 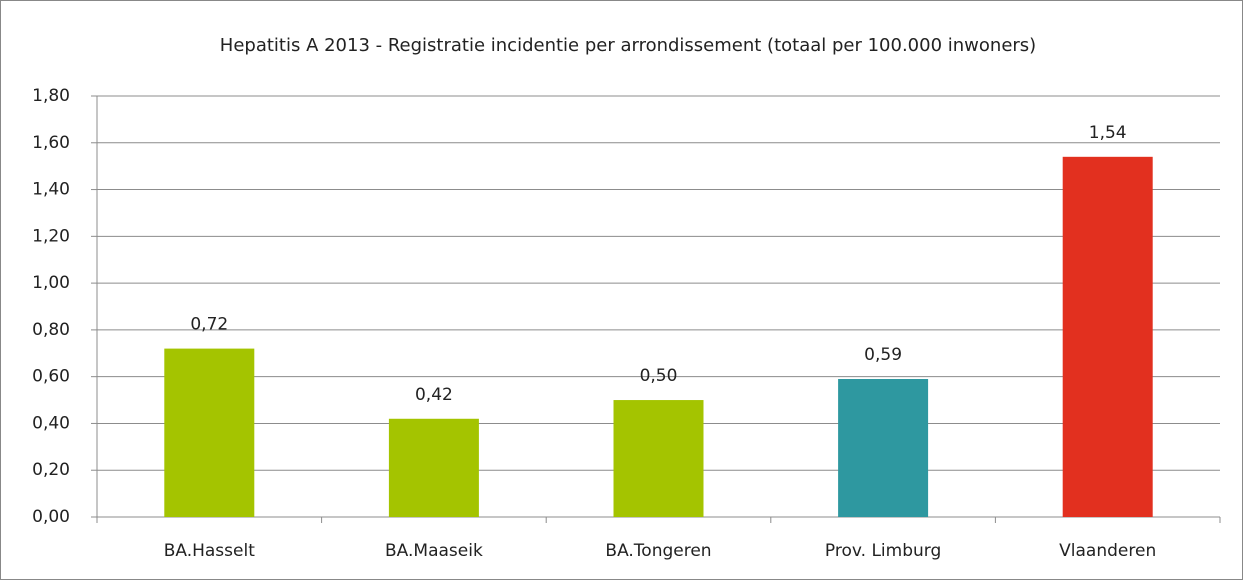 What do you see at coordinates (51, 517) in the screenshot?
I see `y-tick-label: 0,00` at bounding box center [51, 517].